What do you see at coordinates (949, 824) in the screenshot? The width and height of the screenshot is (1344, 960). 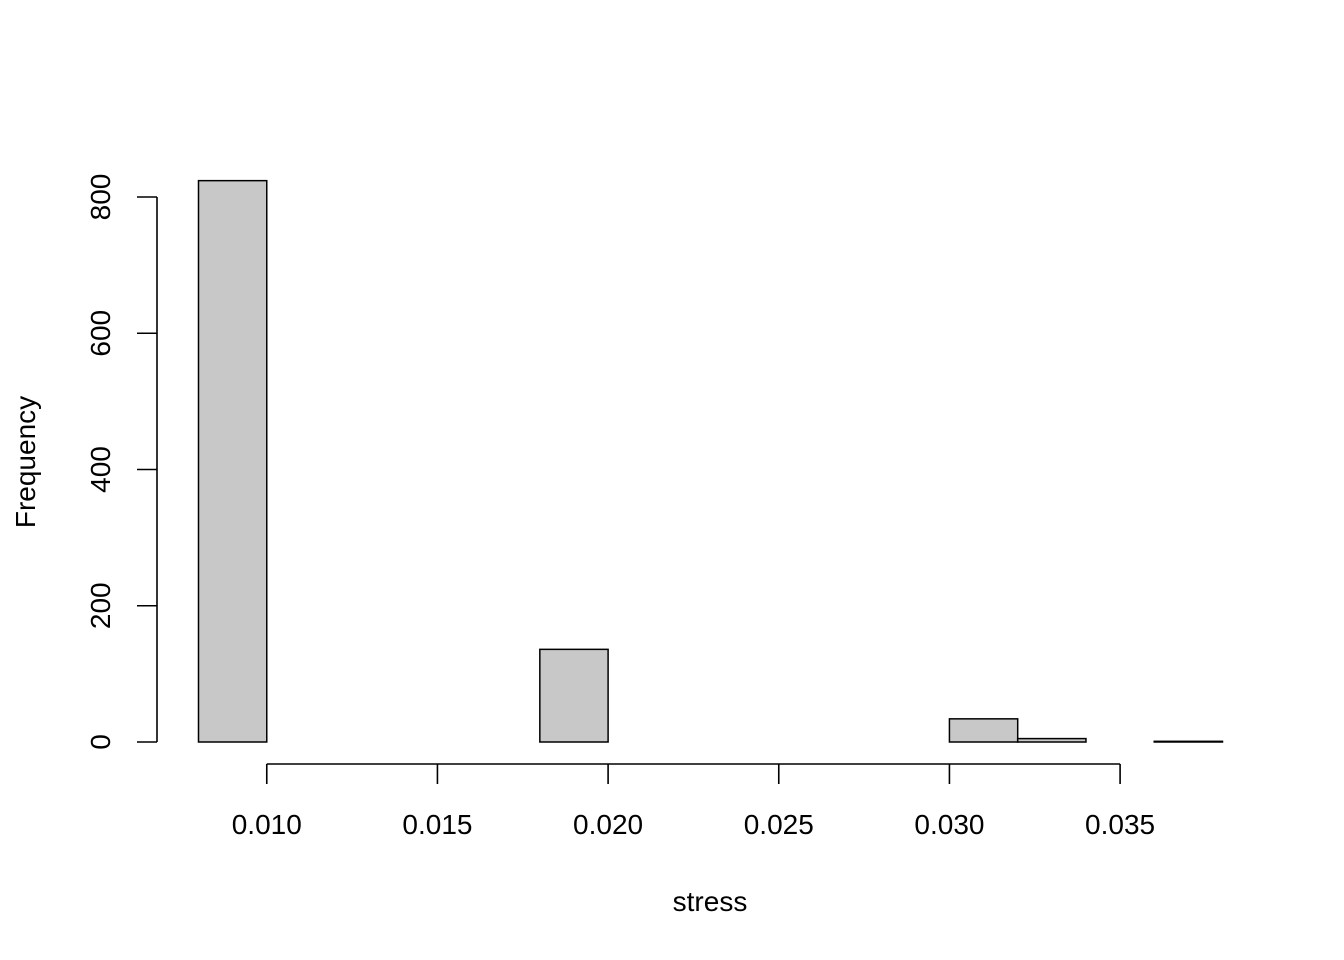 I see `x-tick-label: 0.030` at bounding box center [949, 824].